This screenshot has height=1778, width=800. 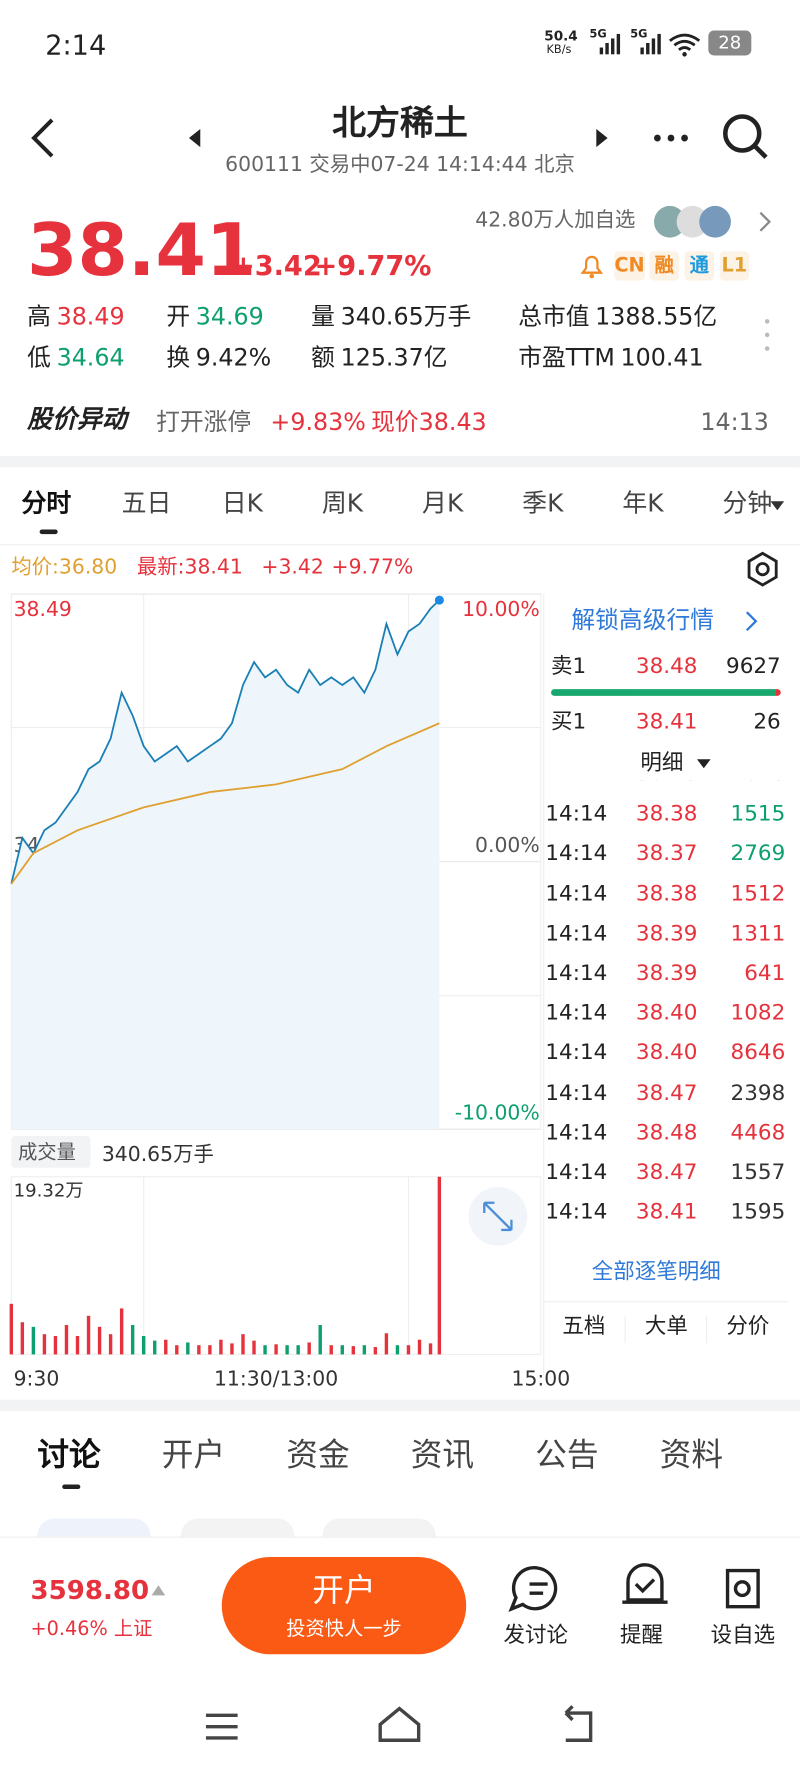 What do you see at coordinates (225, 742) in the screenshot?
I see `price-line` at bounding box center [225, 742].